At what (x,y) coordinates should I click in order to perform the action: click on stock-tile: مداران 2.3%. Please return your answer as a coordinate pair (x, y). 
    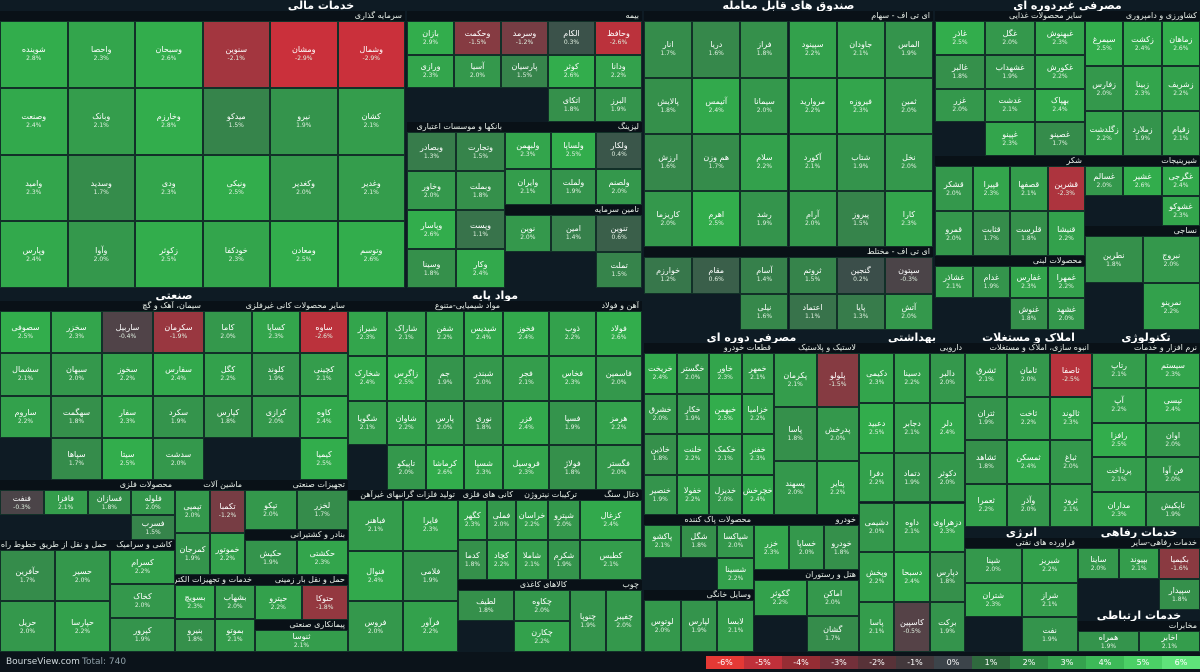
    Looking at the image, I should click on (1119, 509).